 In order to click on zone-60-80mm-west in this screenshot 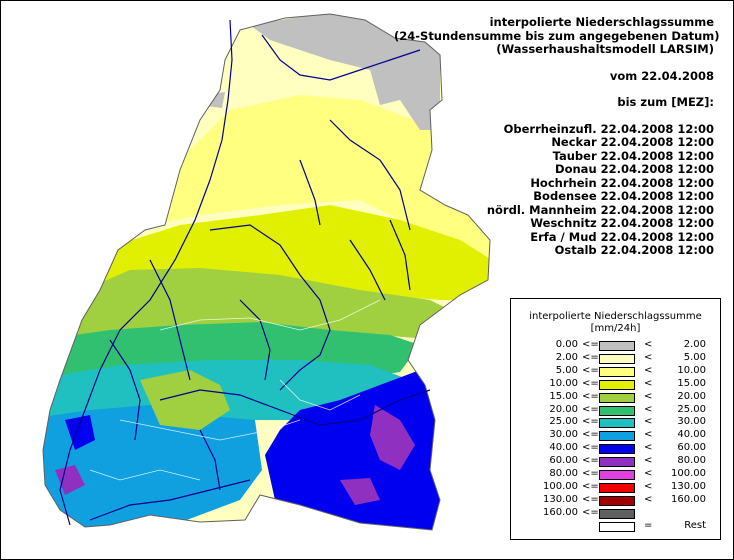, I will do `click(70, 480)`.